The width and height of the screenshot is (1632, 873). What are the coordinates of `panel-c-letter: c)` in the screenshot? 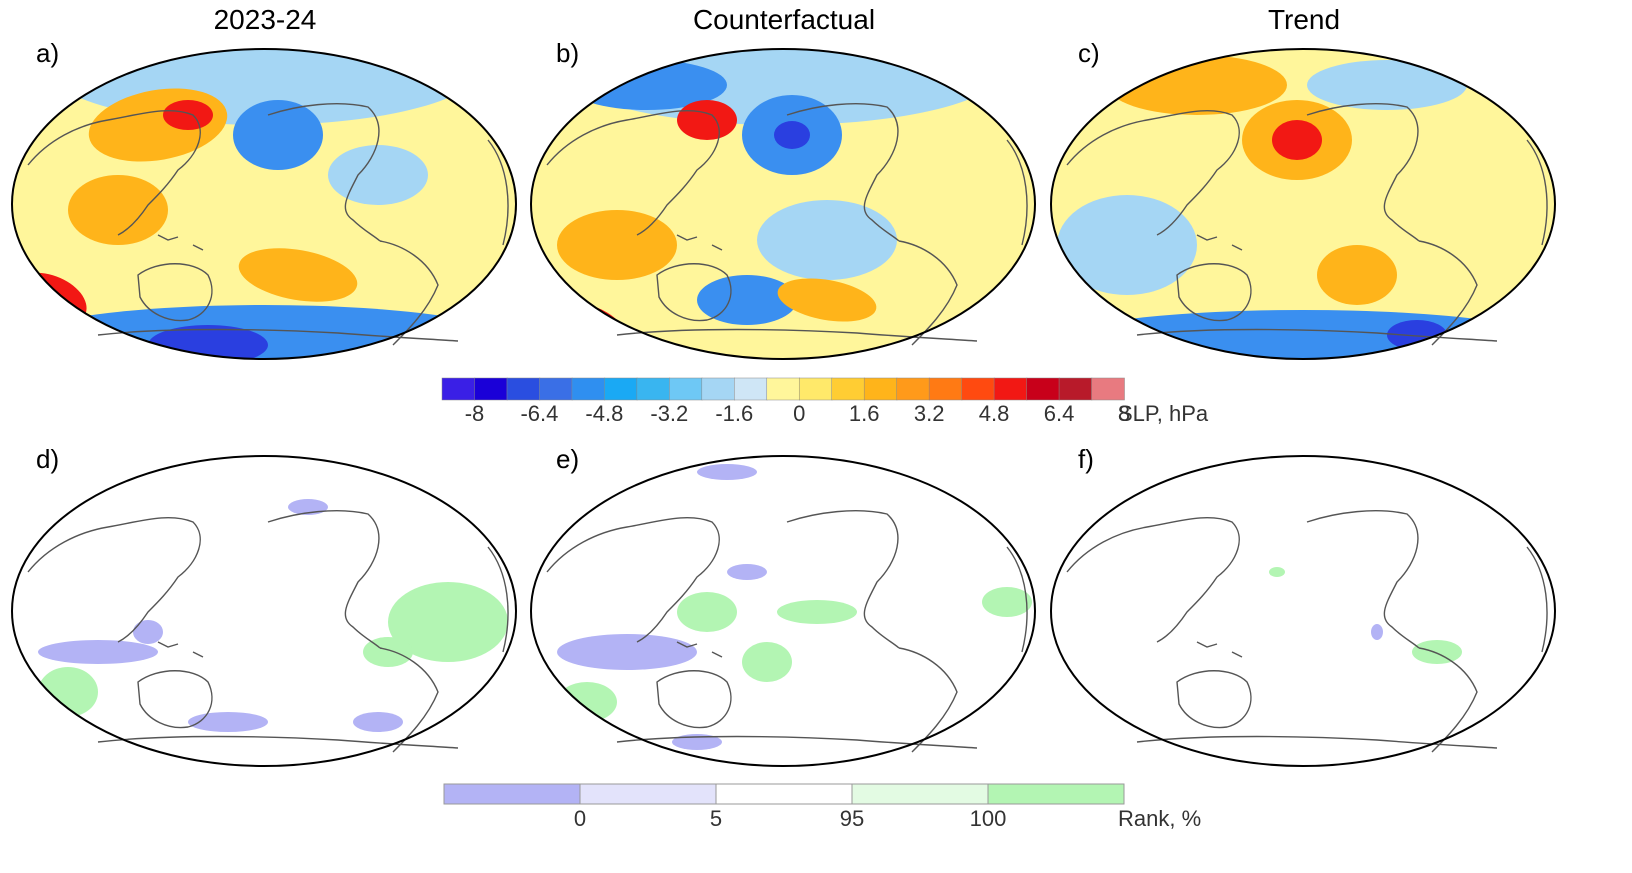 It's located at (1089, 53).